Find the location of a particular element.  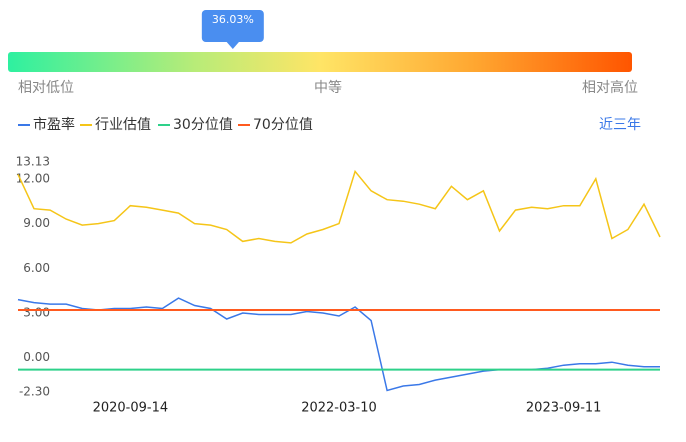

scale-label: 中等 is located at coordinates (328, 87).